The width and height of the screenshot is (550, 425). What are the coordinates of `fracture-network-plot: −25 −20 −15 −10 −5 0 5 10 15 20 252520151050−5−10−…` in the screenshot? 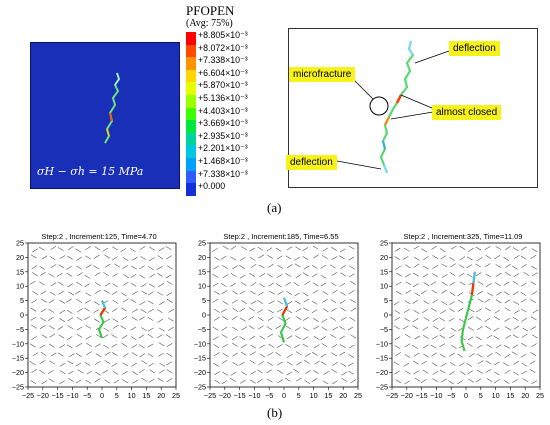 It's located at (278, 320).